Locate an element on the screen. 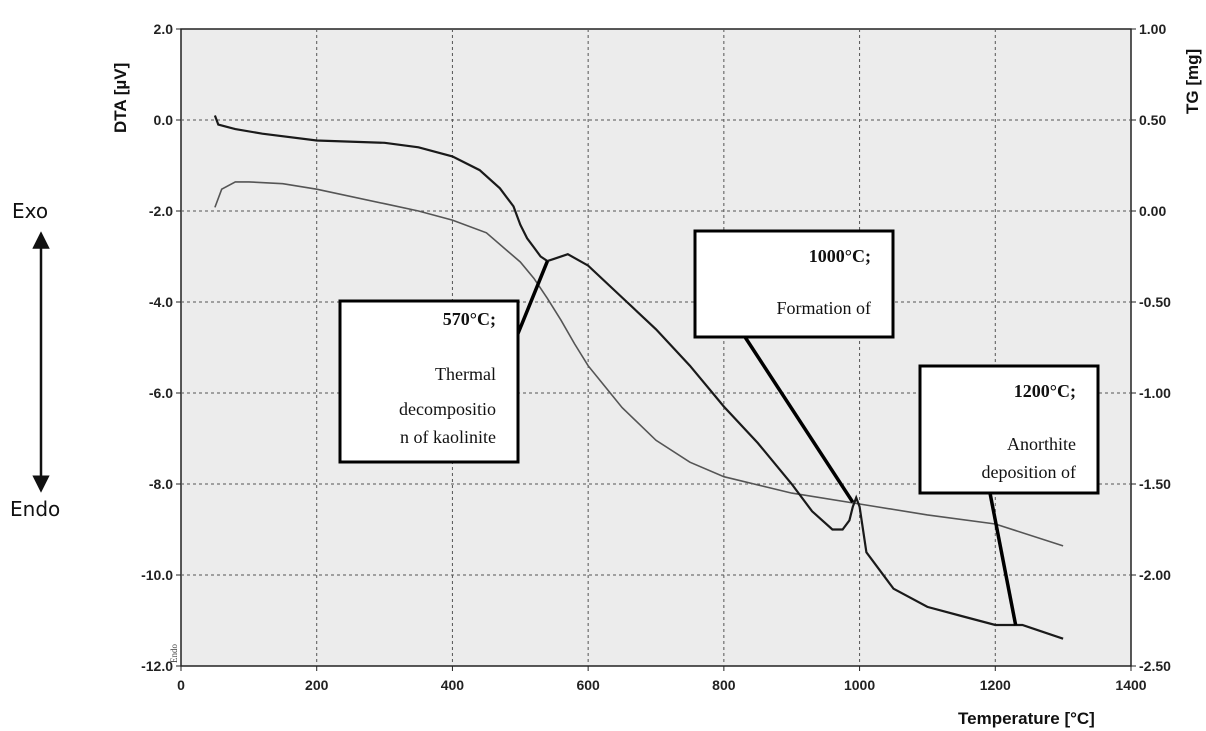  left-axis-ticks: 2.0 0.0 -2.0 -4.0 -6.0 -8.0 -10.0 -12.0 is located at coordinates (161, 347).